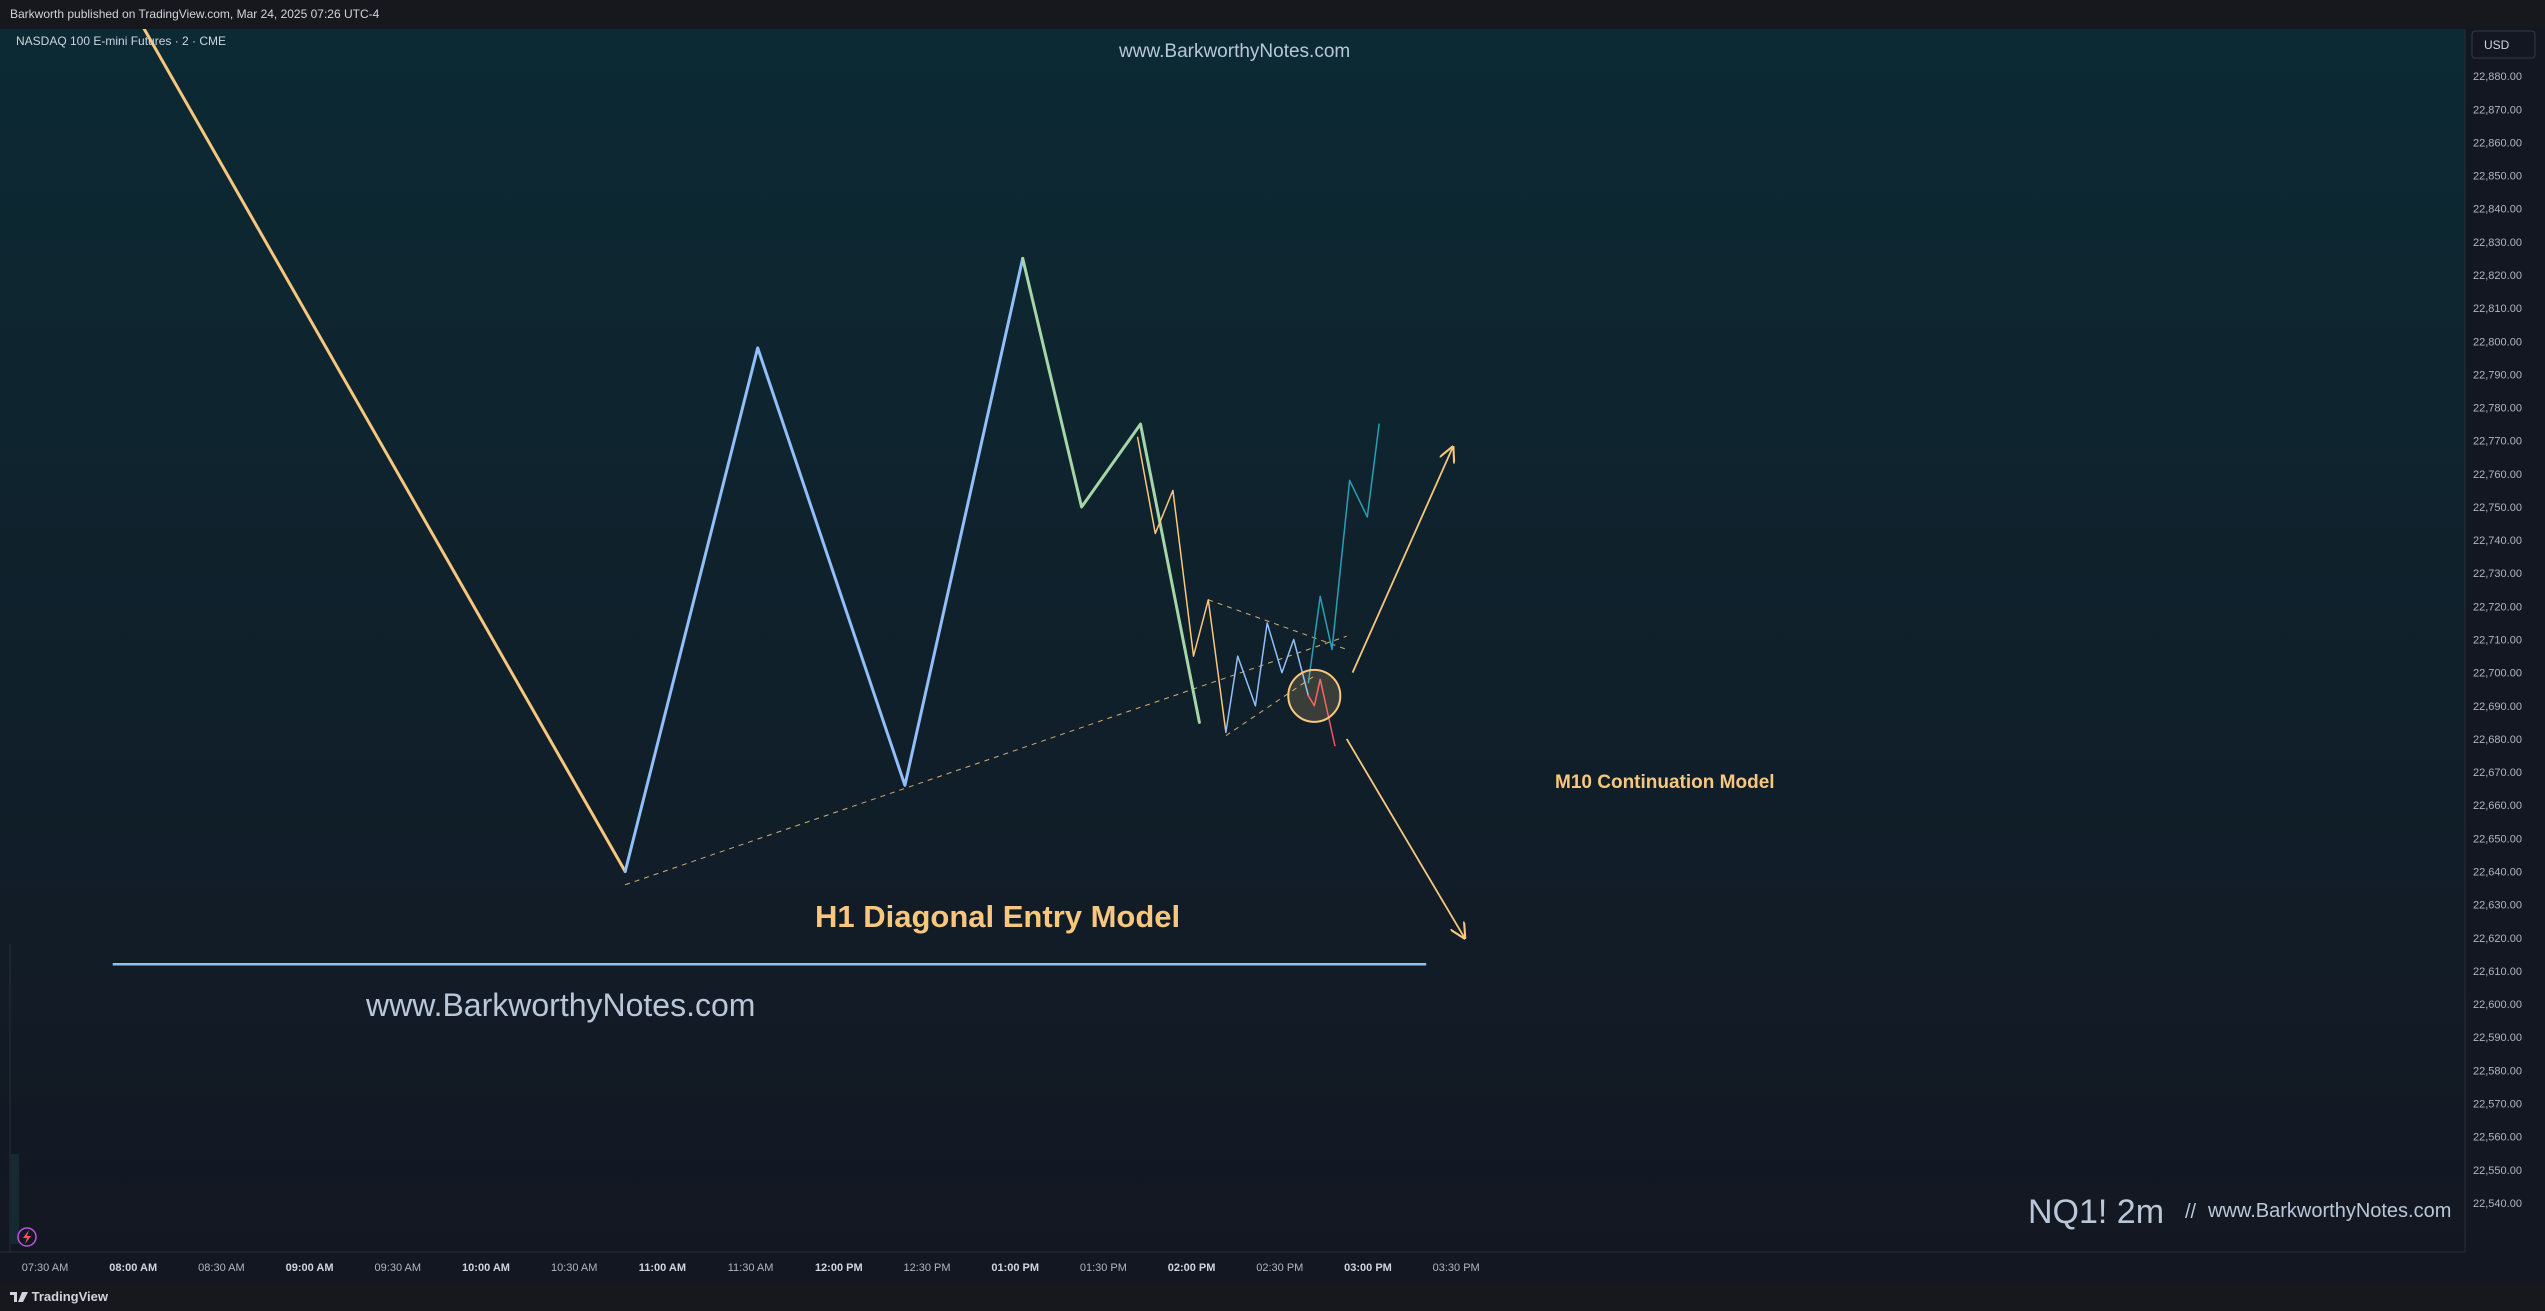  Describe the element at coordinates (1103, 1268) in the screenshot. I see `time-tick-label: 01:30 PM` at that location.